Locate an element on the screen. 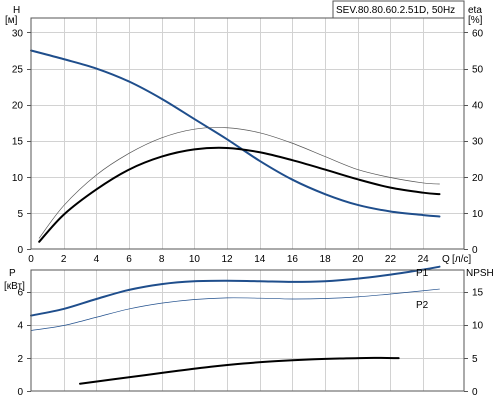 The height and width of the screenshot is (400, 500). top-right-tick-label: 0 is located at coordinates (475, 250).